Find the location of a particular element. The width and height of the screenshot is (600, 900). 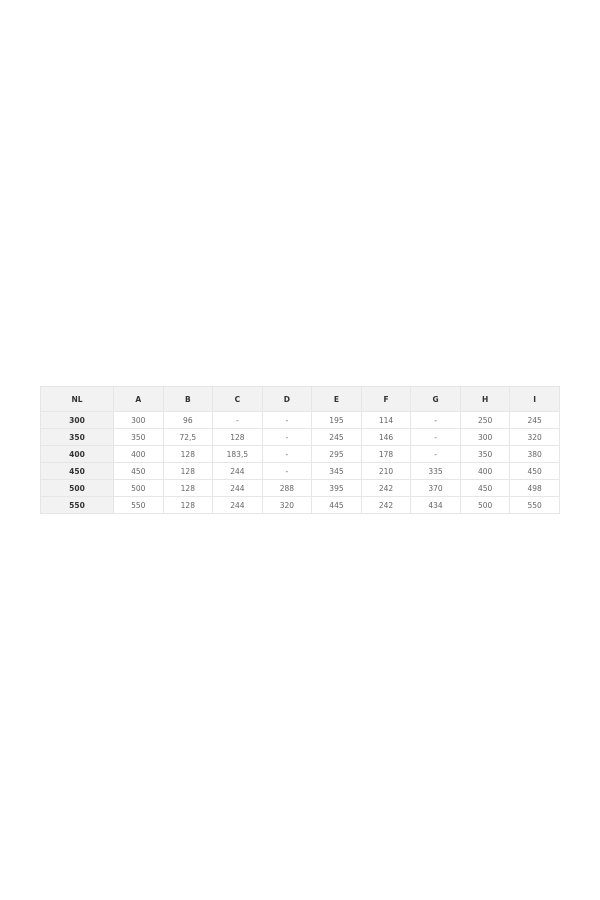

column-header-g: G is located at coordinates (435, 399).